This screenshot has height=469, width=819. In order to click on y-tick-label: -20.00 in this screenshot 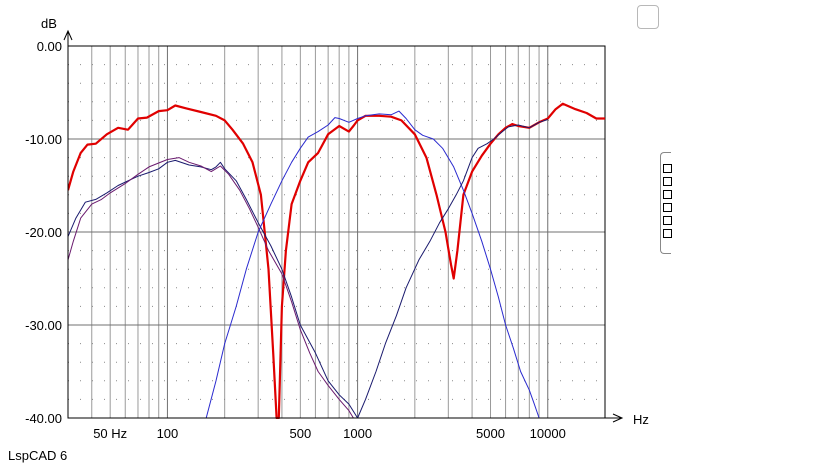, I will do `click(43, 232)`.